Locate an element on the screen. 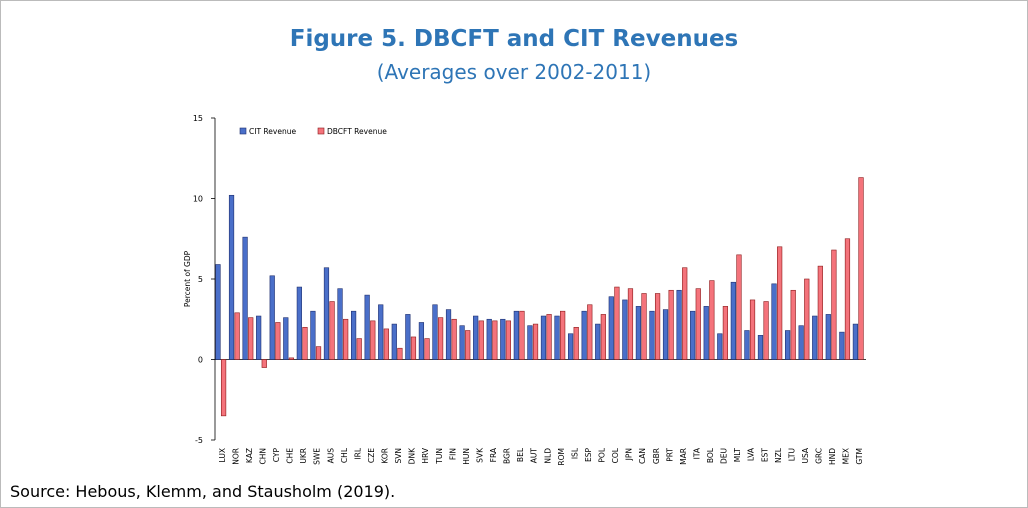 This screenshot has width=1028, height=508. x-tick-label: AUT is located at coordinates (534, 456).